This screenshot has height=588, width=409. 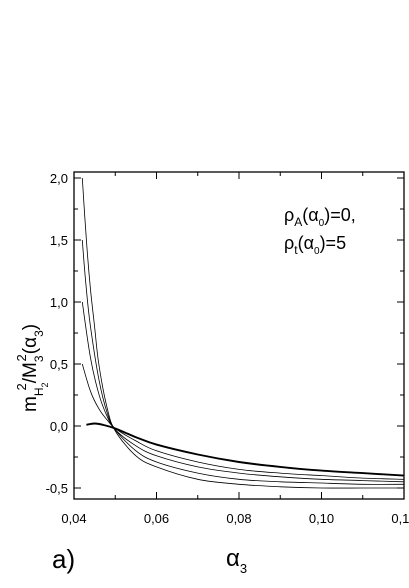 I want to click on x-tick-label: 0,12, so click(x=400, y=518).